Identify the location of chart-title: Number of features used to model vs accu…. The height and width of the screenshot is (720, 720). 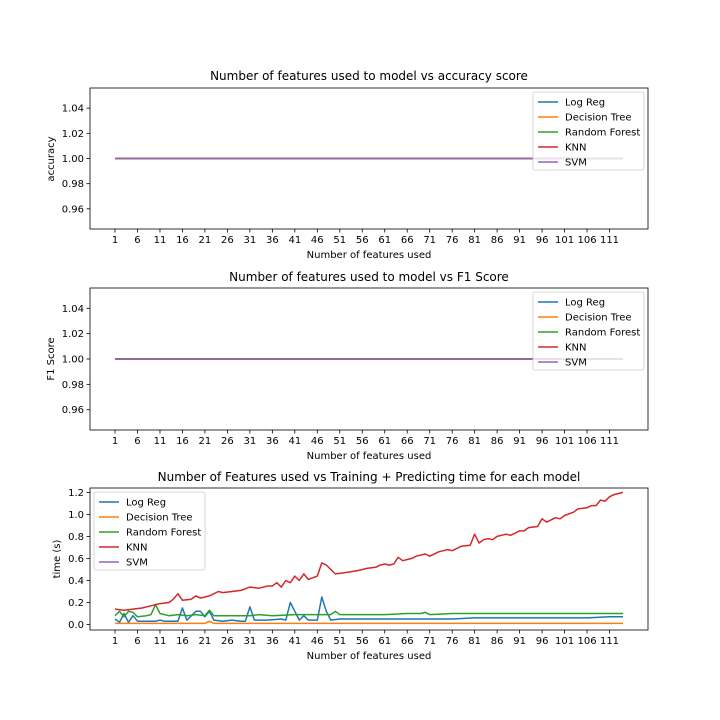
(369, 76).